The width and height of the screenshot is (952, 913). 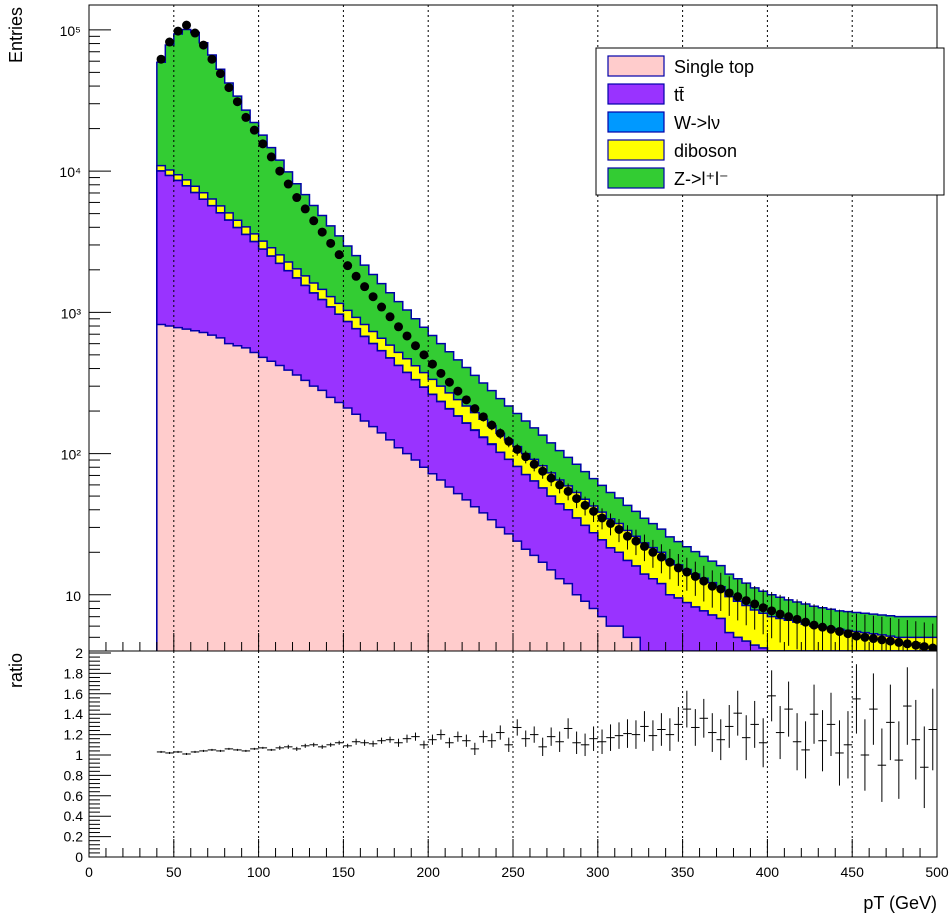 I want to click on ratio-y-tick-label: 0, so click(x=79, y=857).